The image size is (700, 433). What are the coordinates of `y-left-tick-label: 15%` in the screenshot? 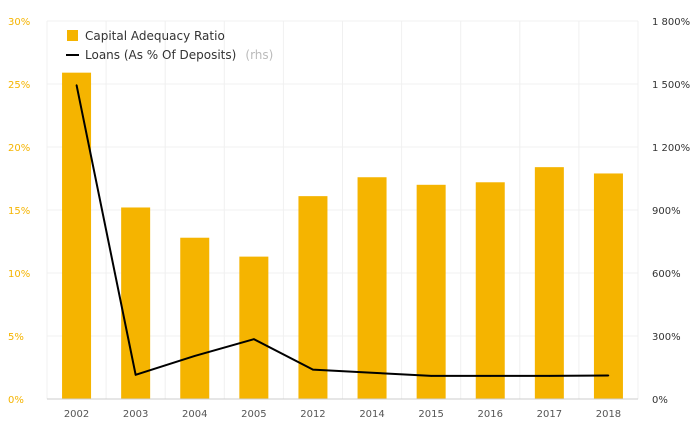 It's located at (19, 211).